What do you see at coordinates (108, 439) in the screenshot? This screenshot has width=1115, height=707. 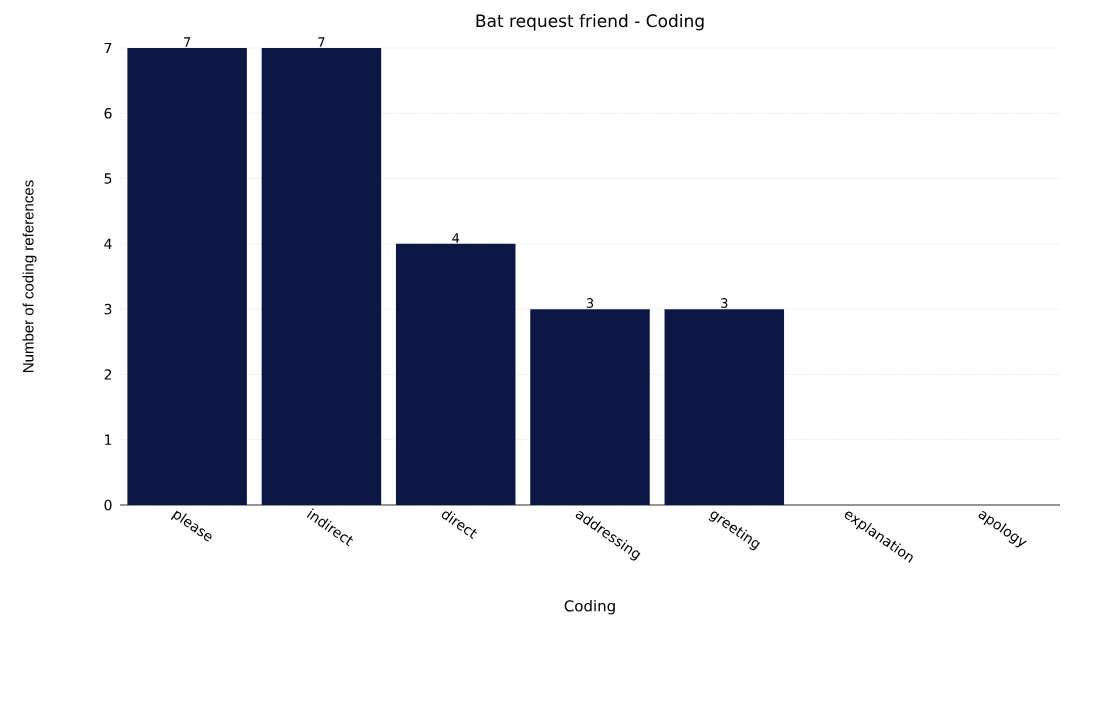 I see `y-tick-label: 1` at bounding box center [108, 439].